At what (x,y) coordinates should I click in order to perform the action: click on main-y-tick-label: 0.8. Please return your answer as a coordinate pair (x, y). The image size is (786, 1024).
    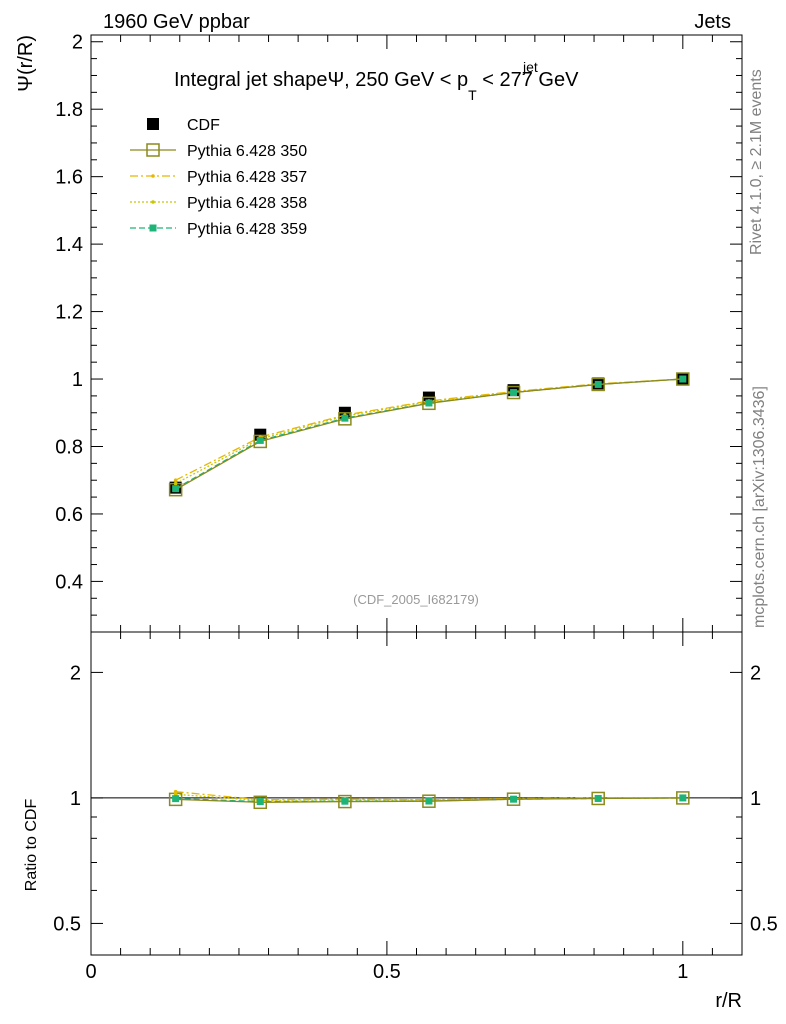
    Looking at the image, I should click on (69, 447).